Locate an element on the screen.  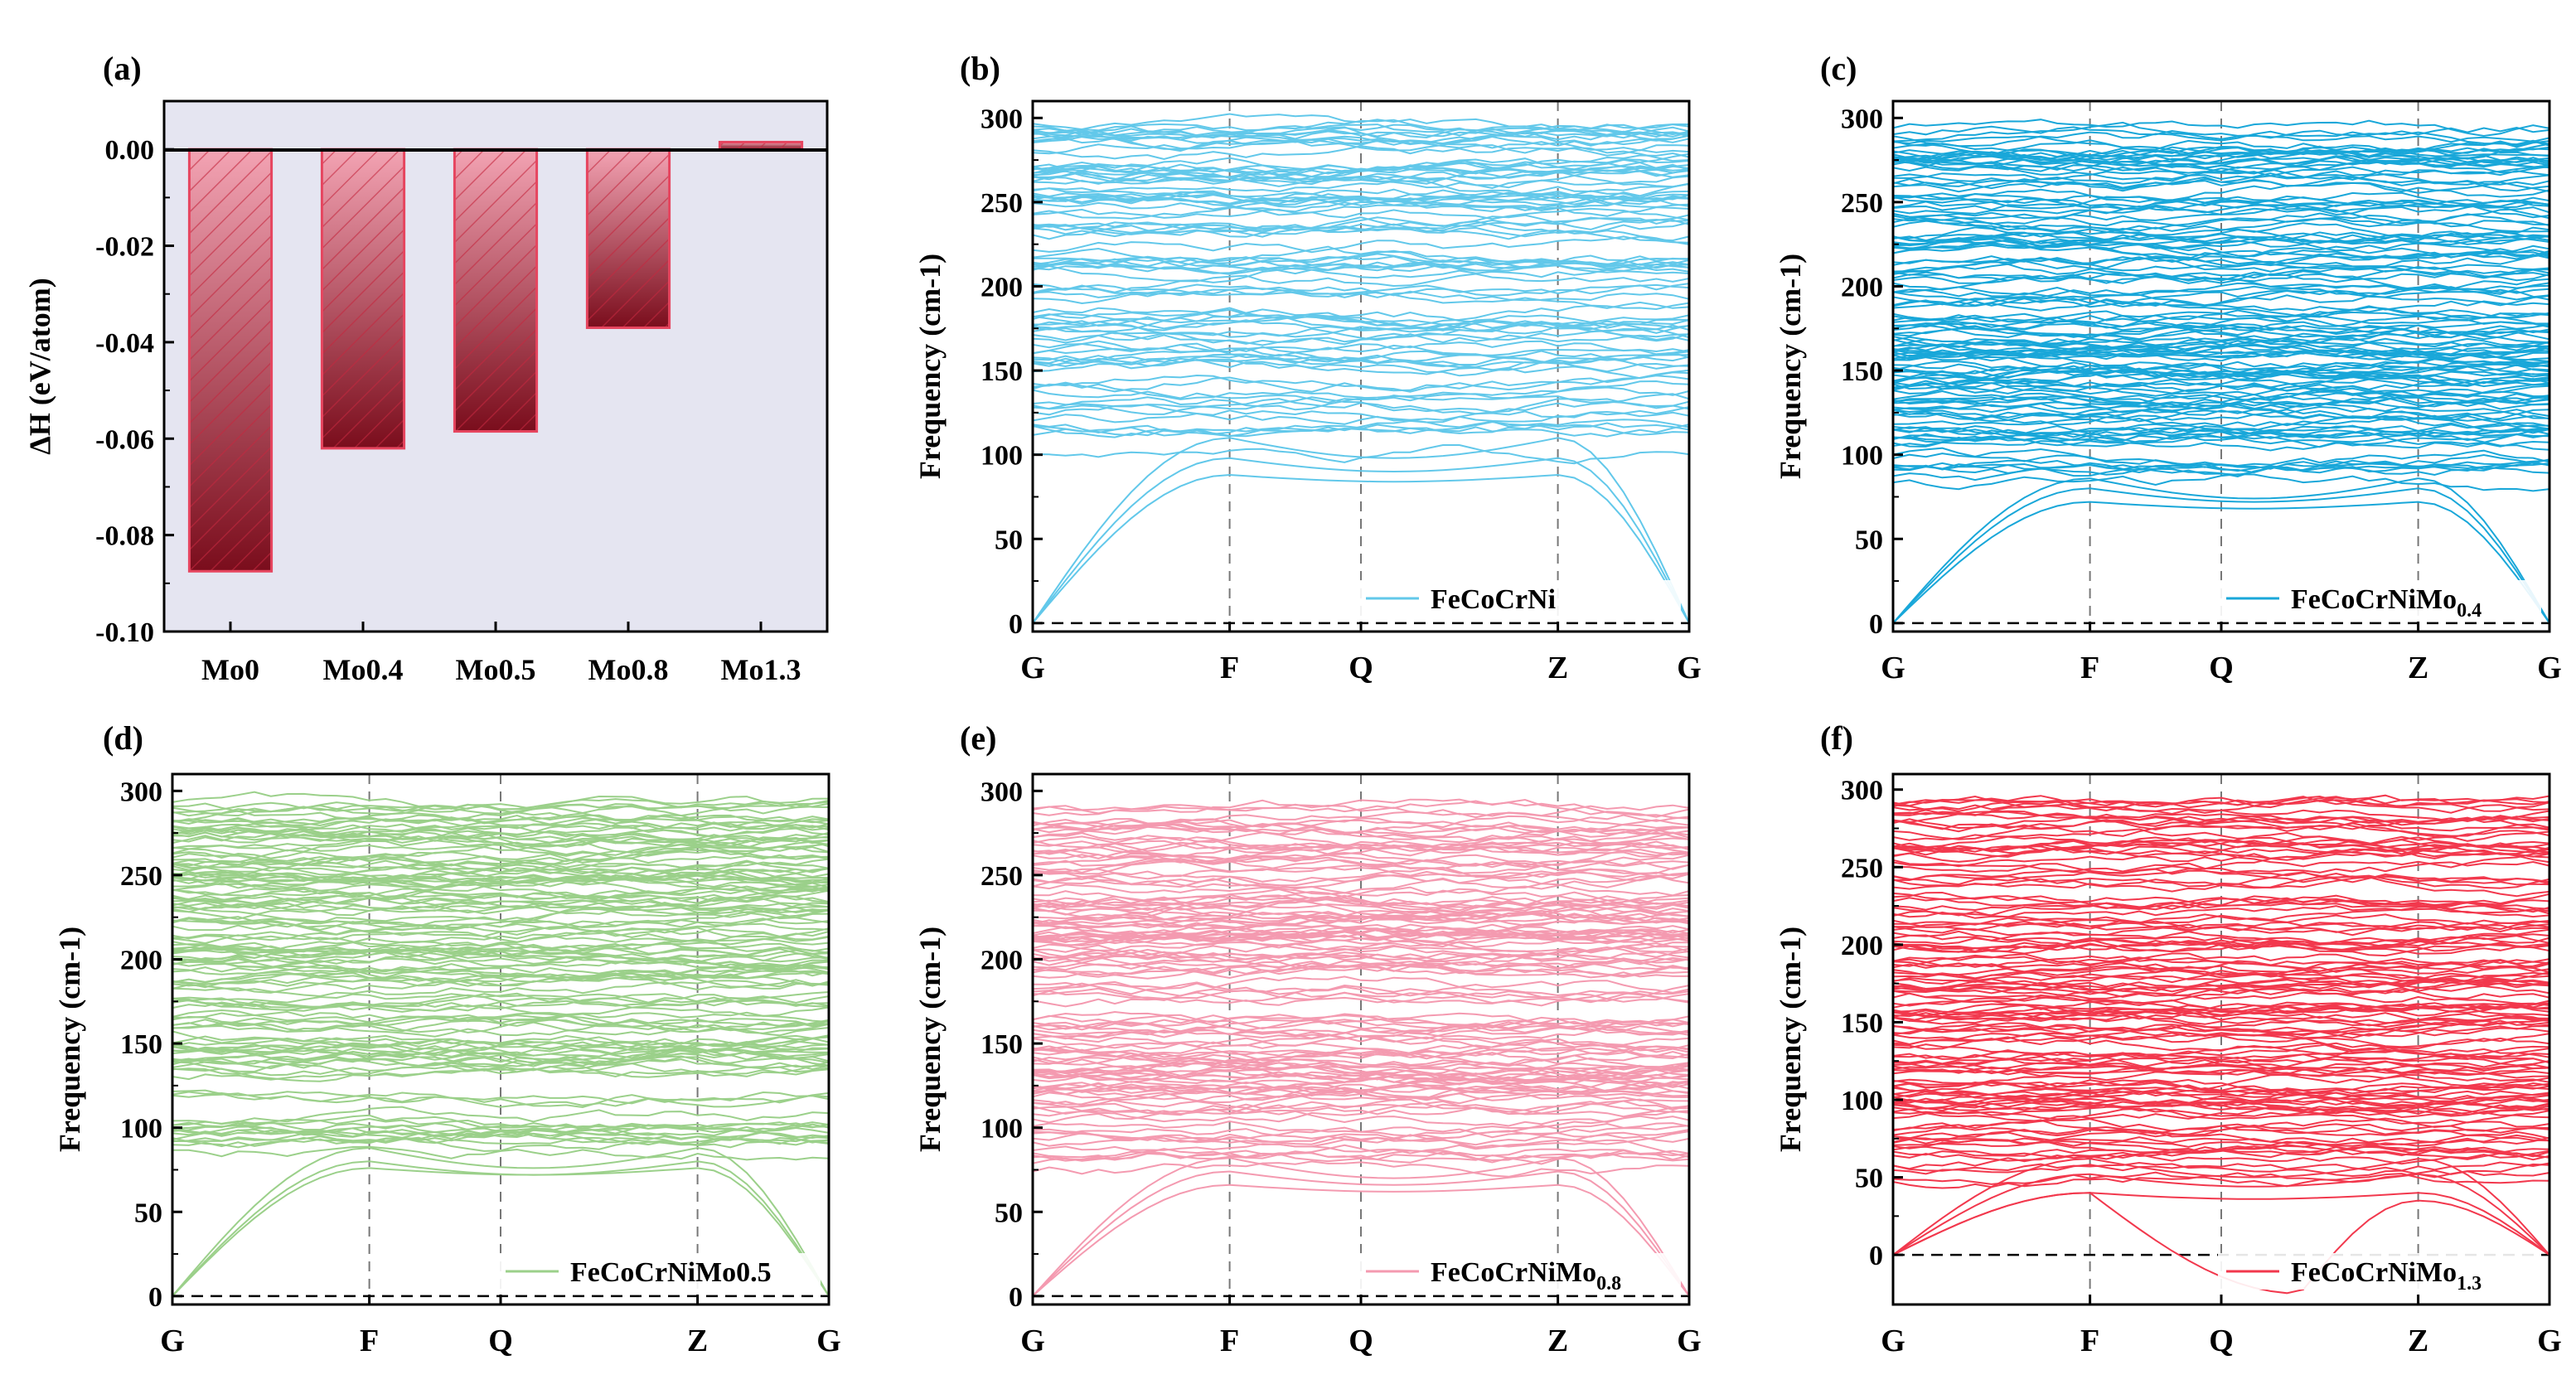
legend-label: FeCoCrNiMo0.5 is located at coordinates (671, 1272).